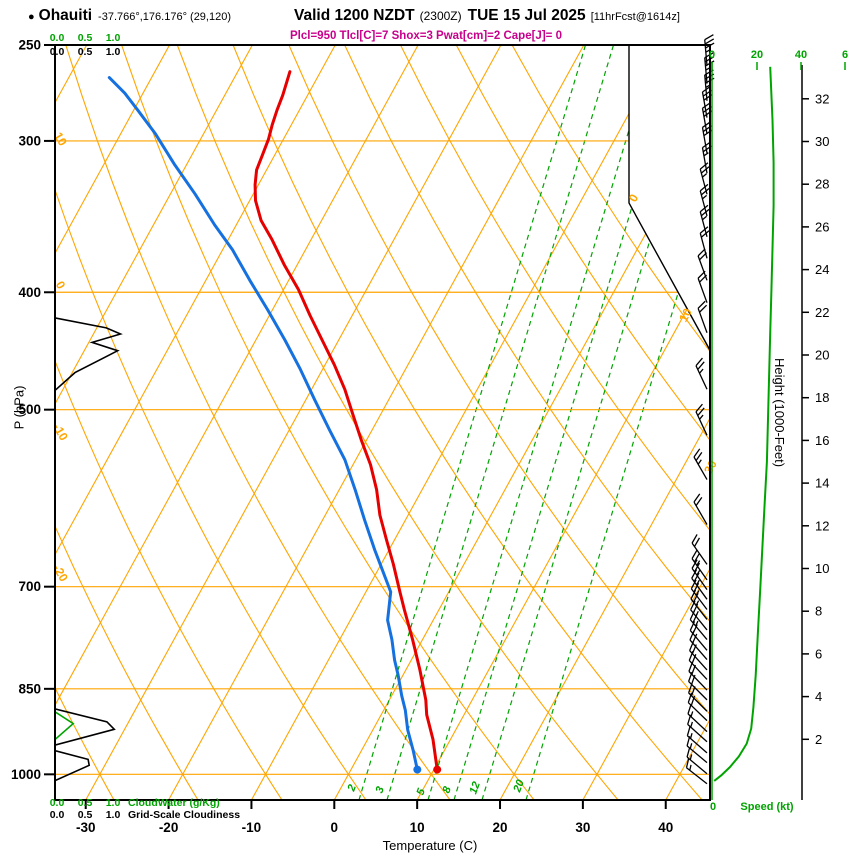 Image resolution: width=850 pixels, height=860 pixels. I want to click on wind-speed-curve, so click(744, 424).